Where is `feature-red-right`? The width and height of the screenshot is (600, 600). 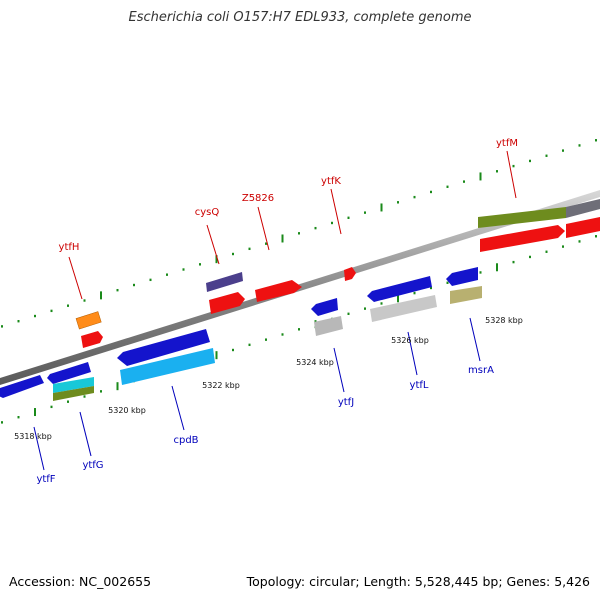
feature-red-right is located at coordinates (583, 227).